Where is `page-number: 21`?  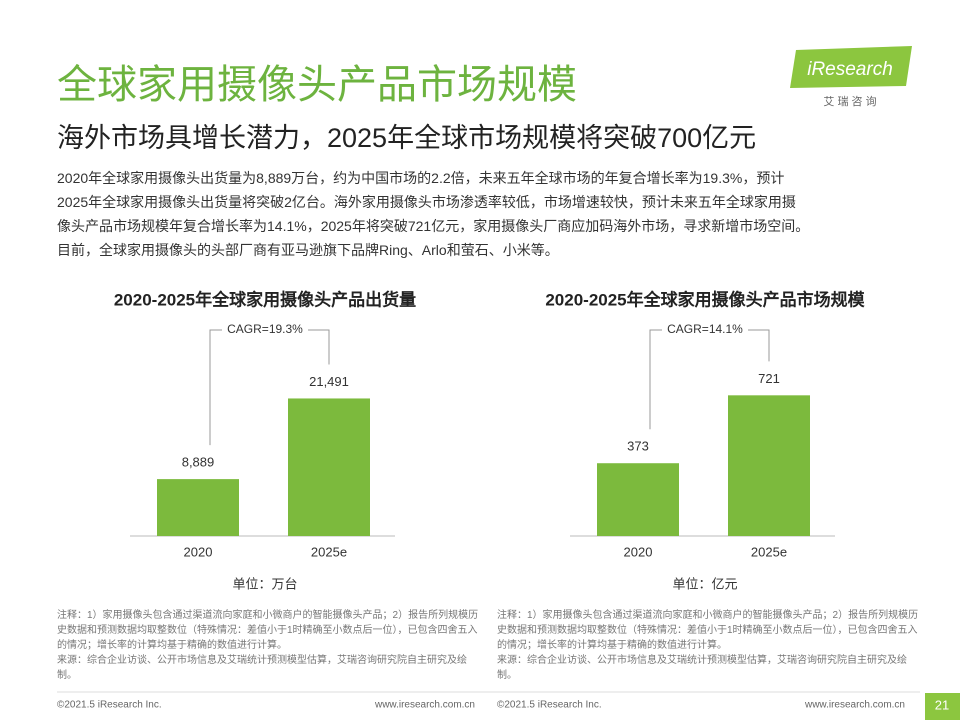 page-number: 21 is located at coordinates (942, 704).